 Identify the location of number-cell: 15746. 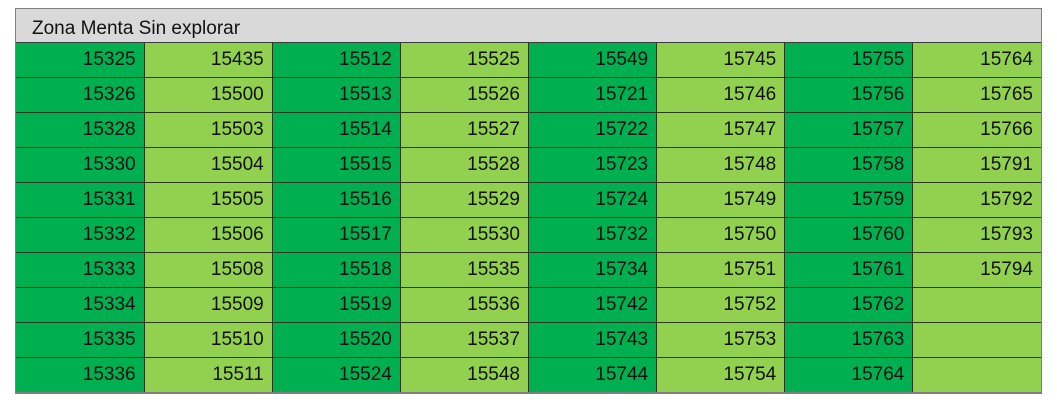
(721, 95).